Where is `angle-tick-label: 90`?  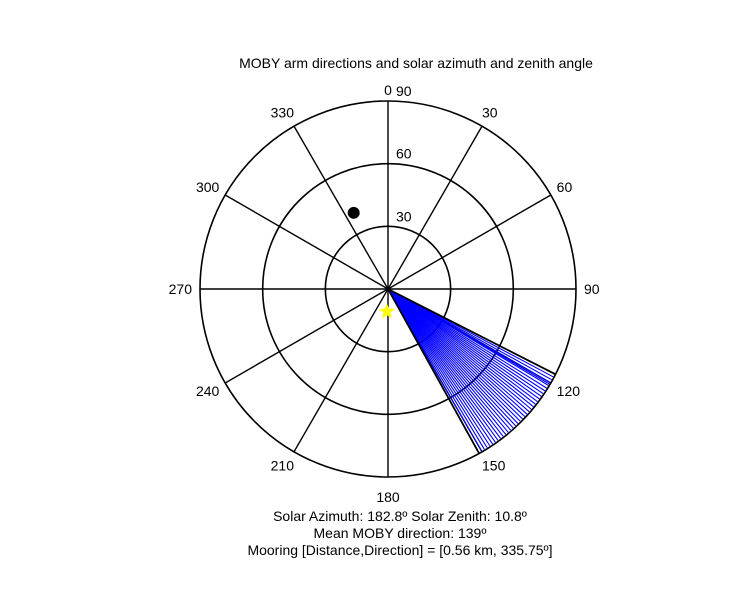 angle-tick-label: 90 is located at coordinates (592, 289).